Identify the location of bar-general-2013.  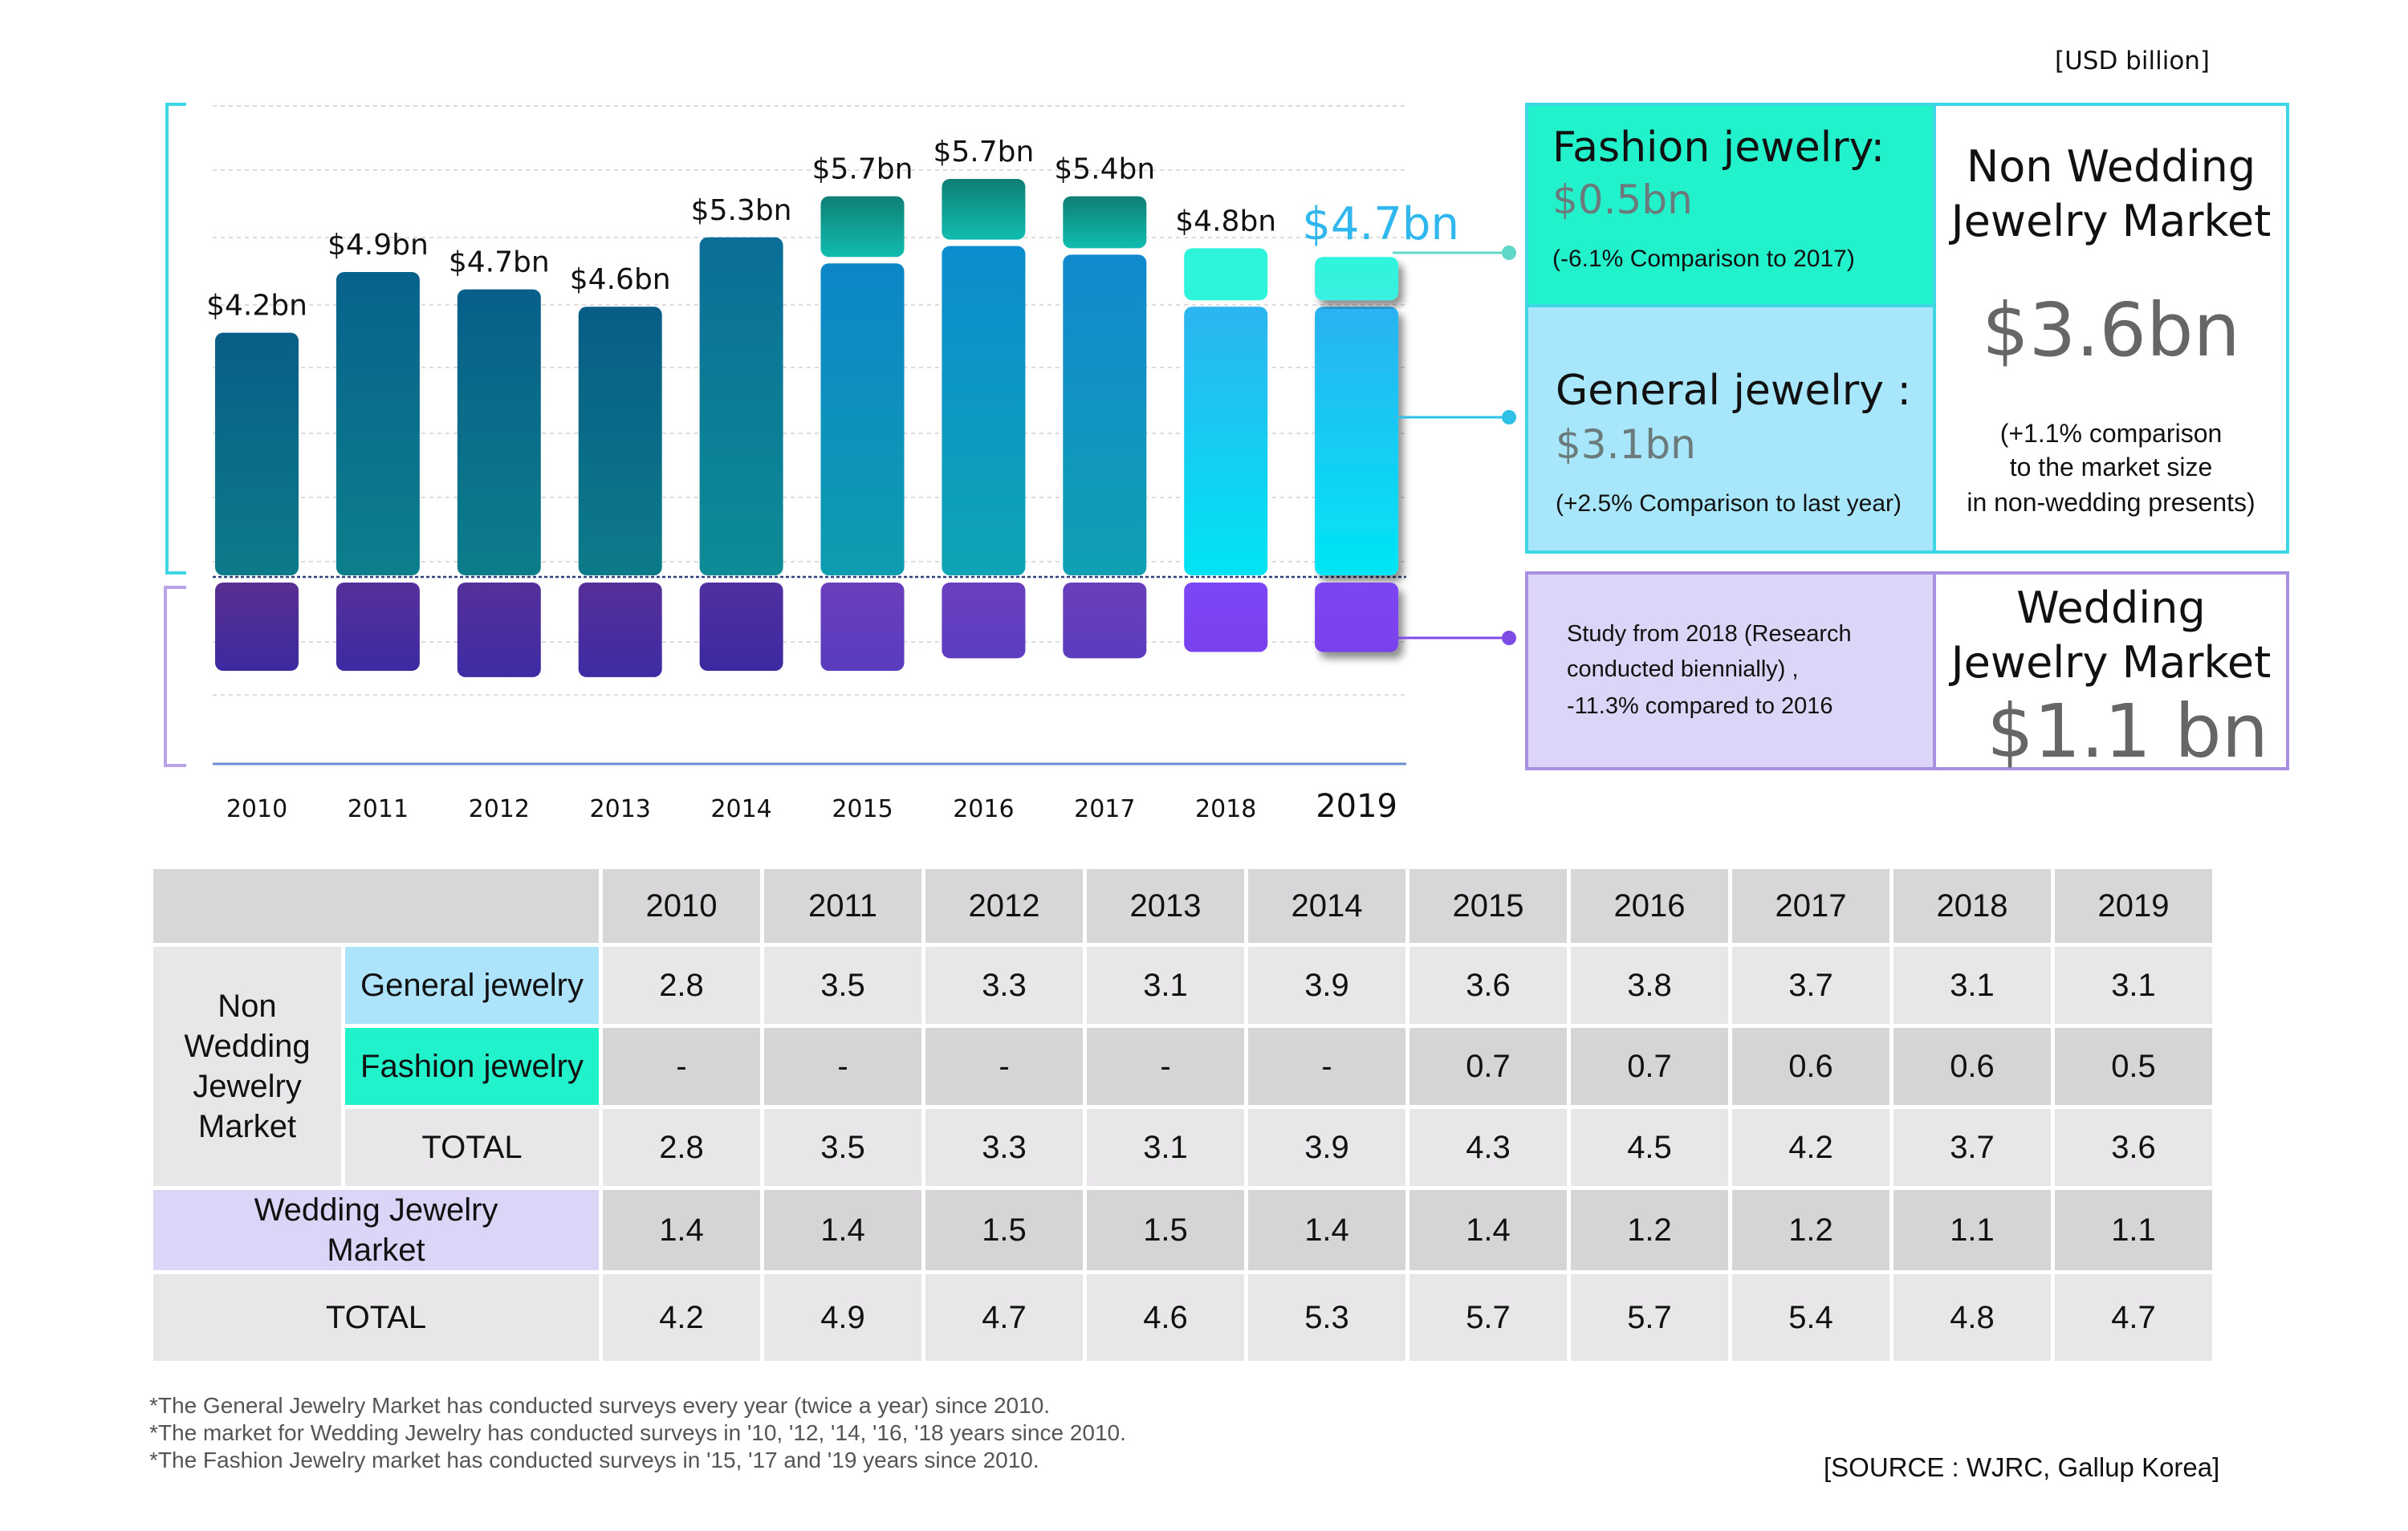
(620, 441).